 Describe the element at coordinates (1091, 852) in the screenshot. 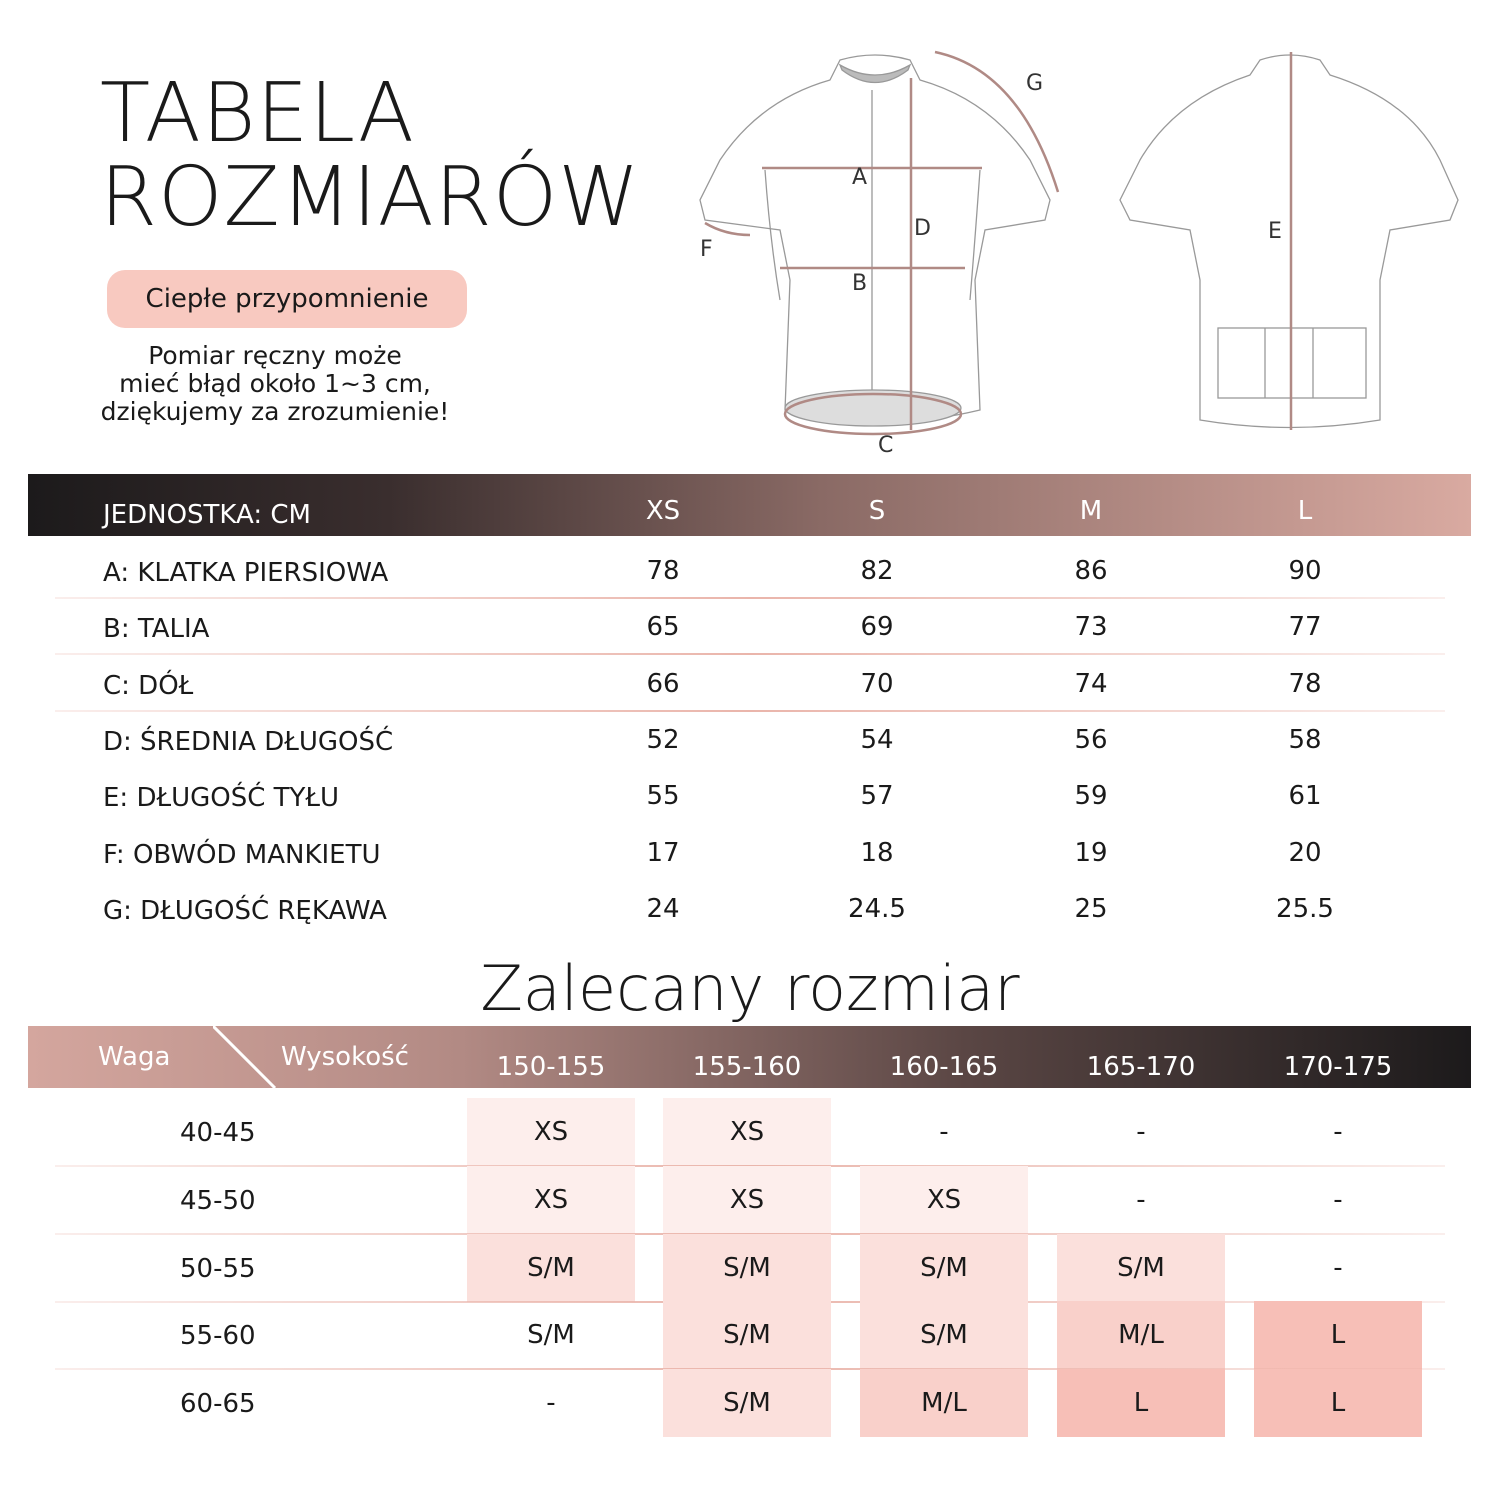

I see `measurement-value: 19` at that location.